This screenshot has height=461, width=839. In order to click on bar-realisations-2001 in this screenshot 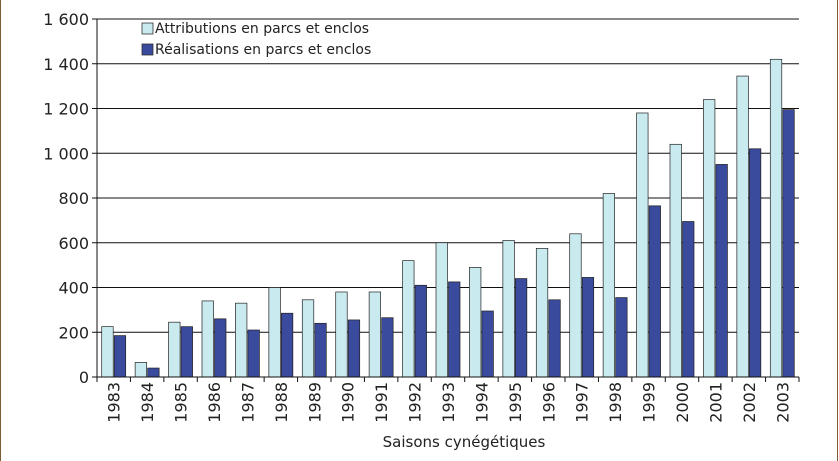, I will do `click(721, 271)`.